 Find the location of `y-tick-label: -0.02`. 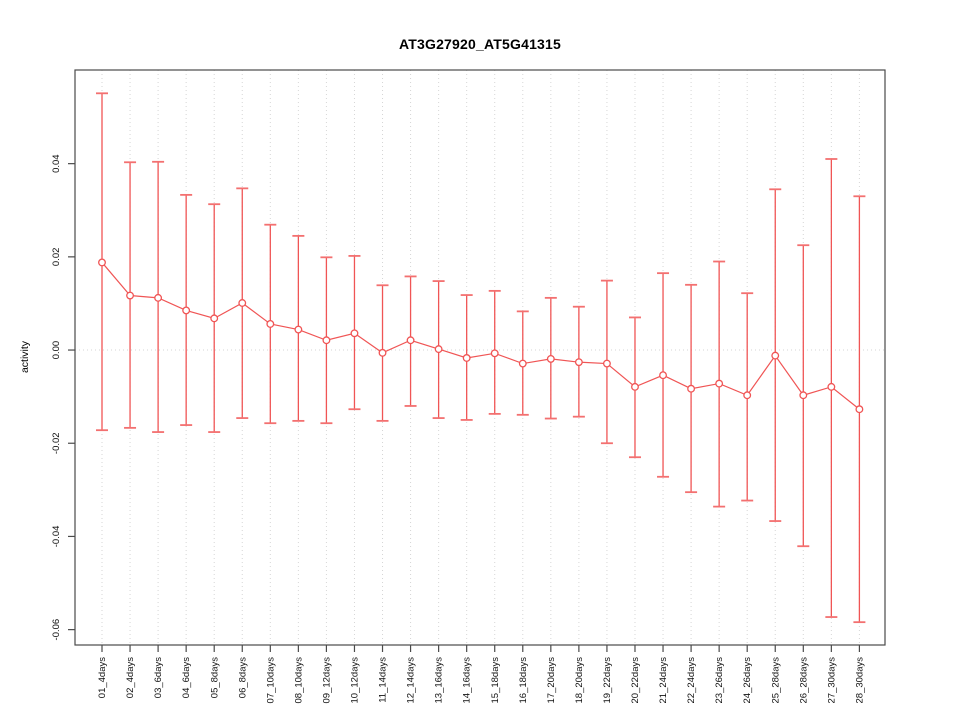

y-tick-label: -0.02 is located at coordinates (56, 443).